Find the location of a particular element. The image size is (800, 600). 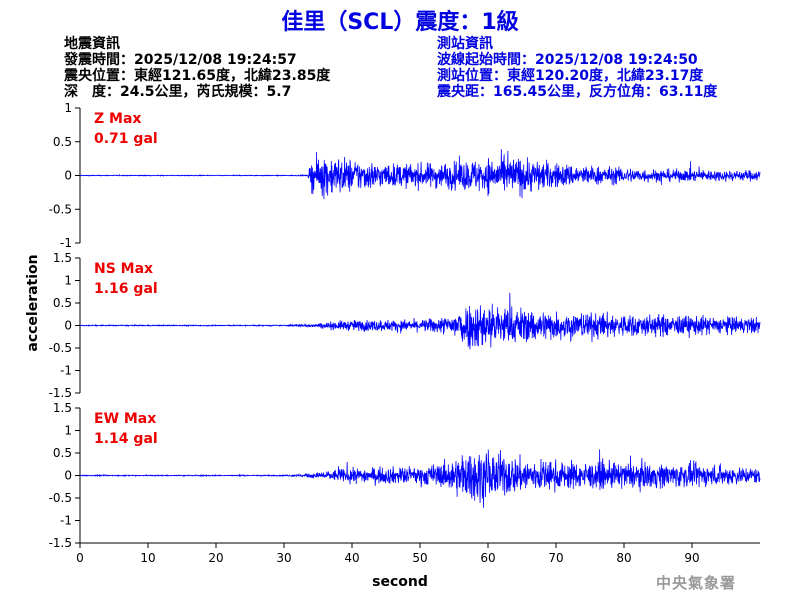

trace-EW is located at coordinates (420, 478).